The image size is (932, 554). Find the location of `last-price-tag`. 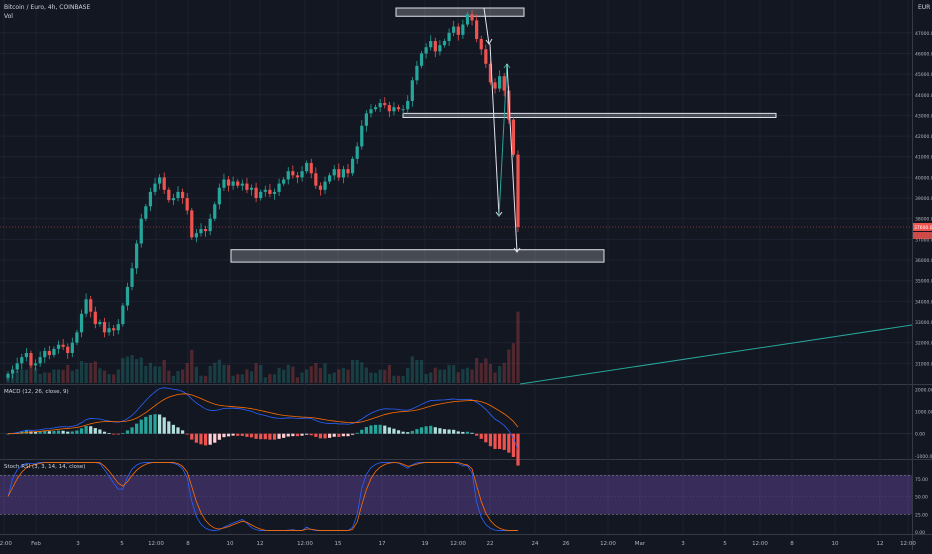

last-price-tag is located at coordinates (922, 226).